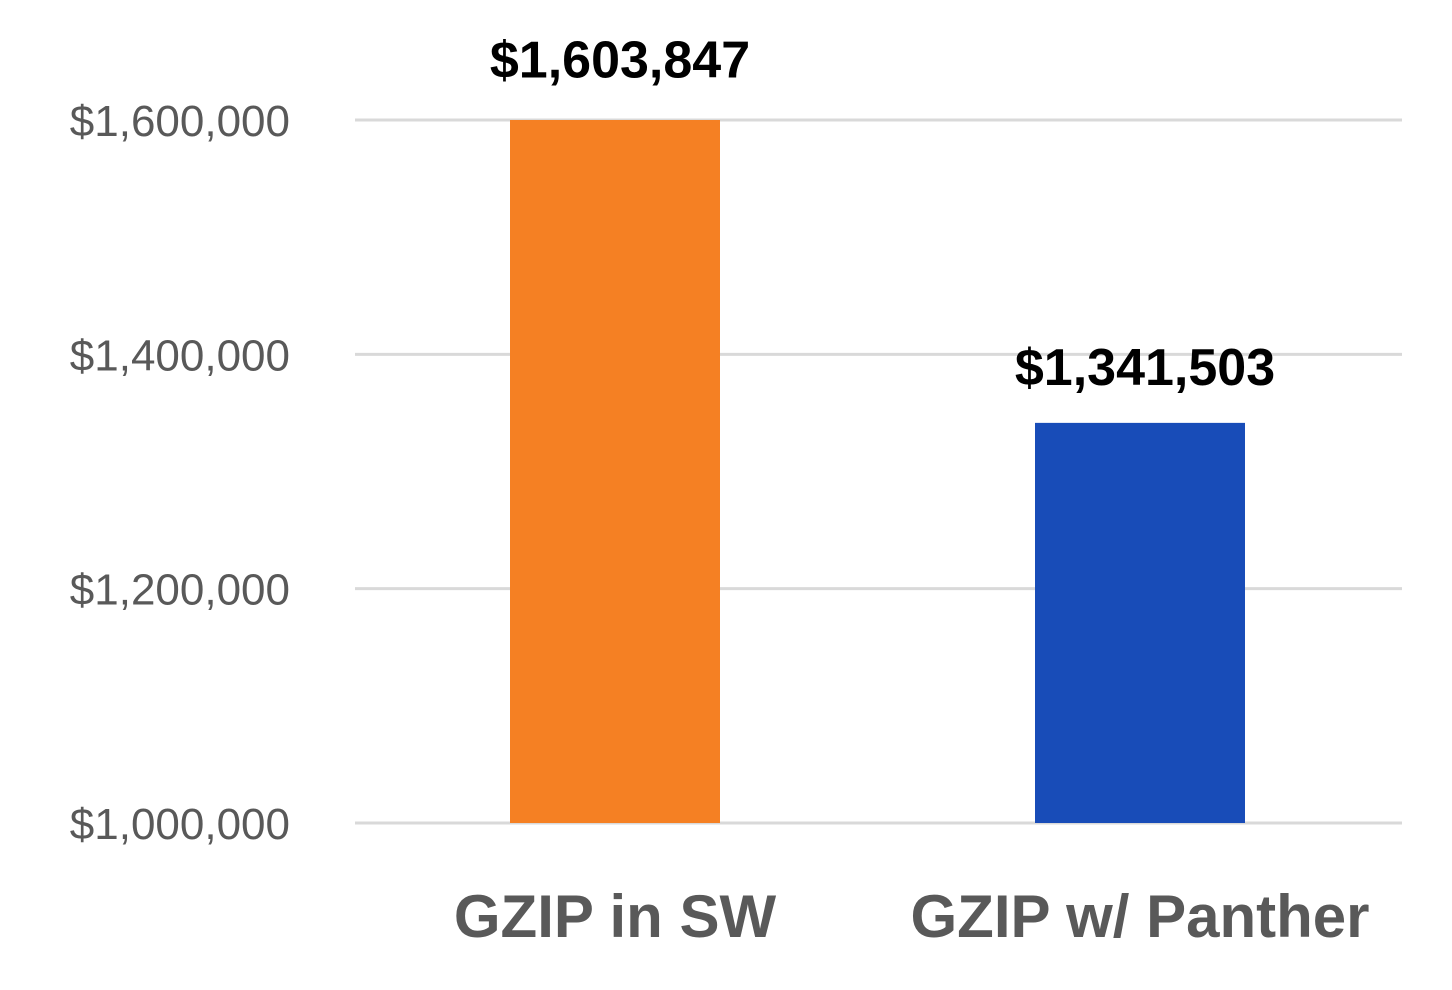 The width and height of the screenshot is (1452, 990). What do you see at coordinates (180, 590) in the screenshot?
I see `y-tick-label: $1,200,000` at bounding box center [180, 590].